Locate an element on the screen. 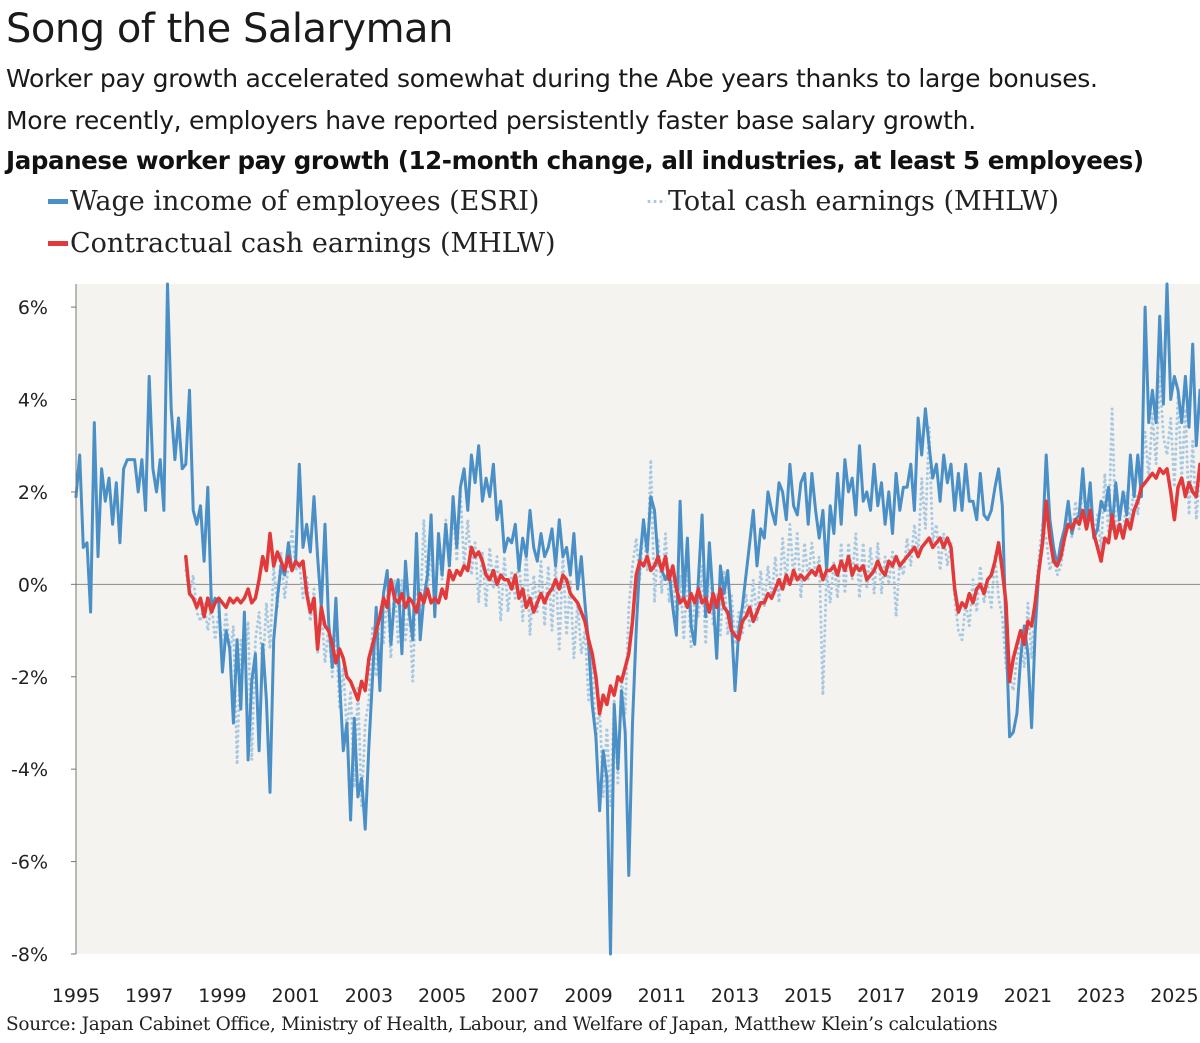 The width and height of the screenshot is (1200, 1043). y-tick-label: 6% is located at coordinates (33, 308).